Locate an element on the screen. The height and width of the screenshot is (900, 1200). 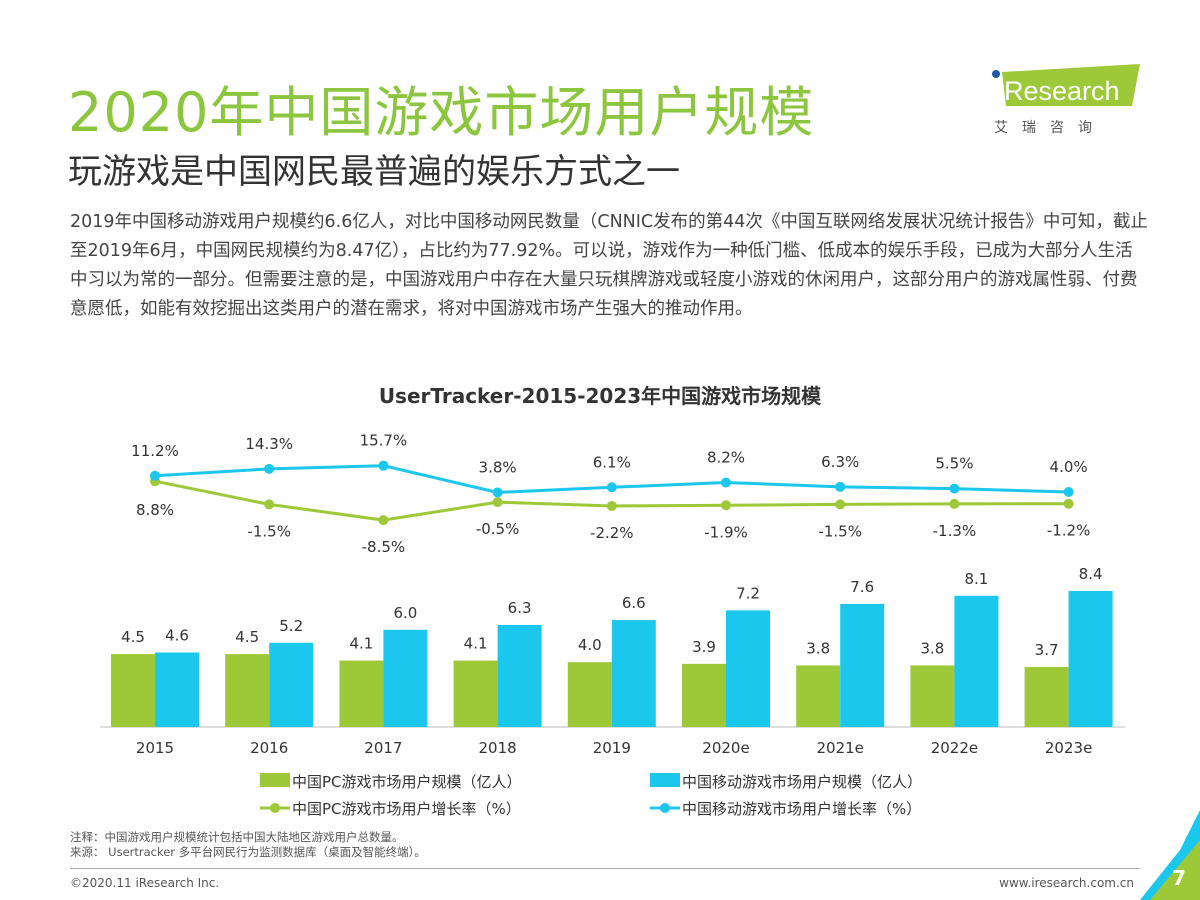
line-label: 14.3% is located at coordinates (269, 444).